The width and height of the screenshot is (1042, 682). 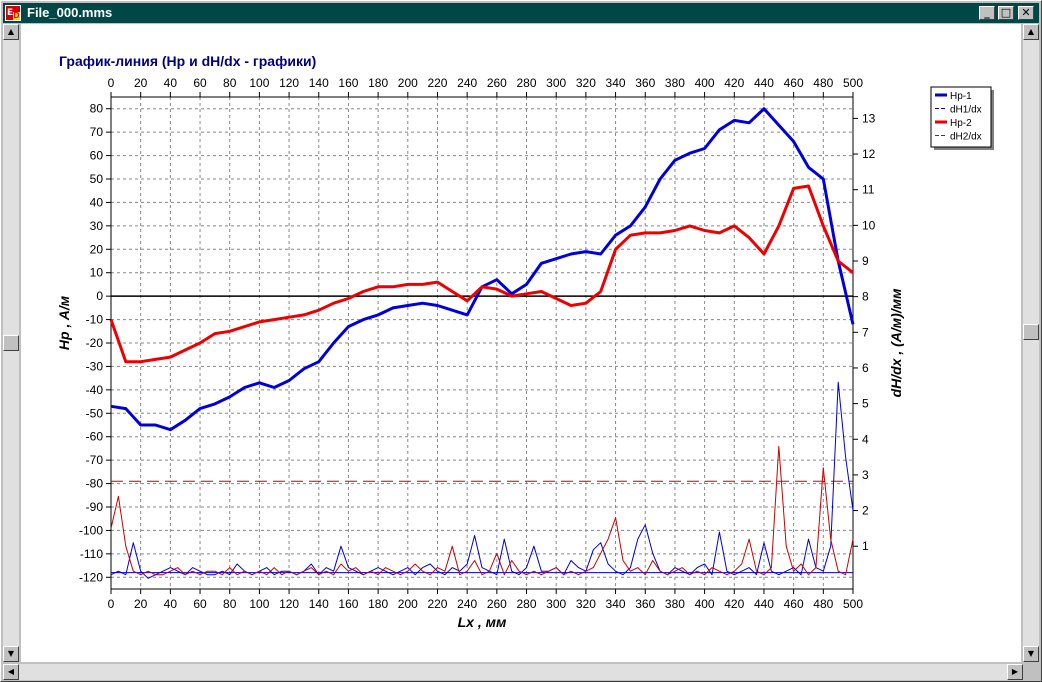 I want to click on x-tick-label: 500, so click(x=853, y=604).